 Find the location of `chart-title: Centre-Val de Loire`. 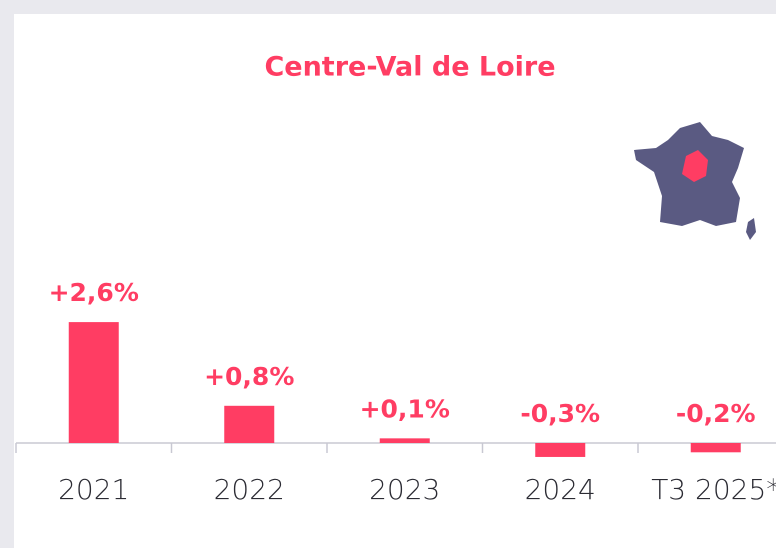

chart-title: Centre-Val de Loire is located at coordinates (409, 67).